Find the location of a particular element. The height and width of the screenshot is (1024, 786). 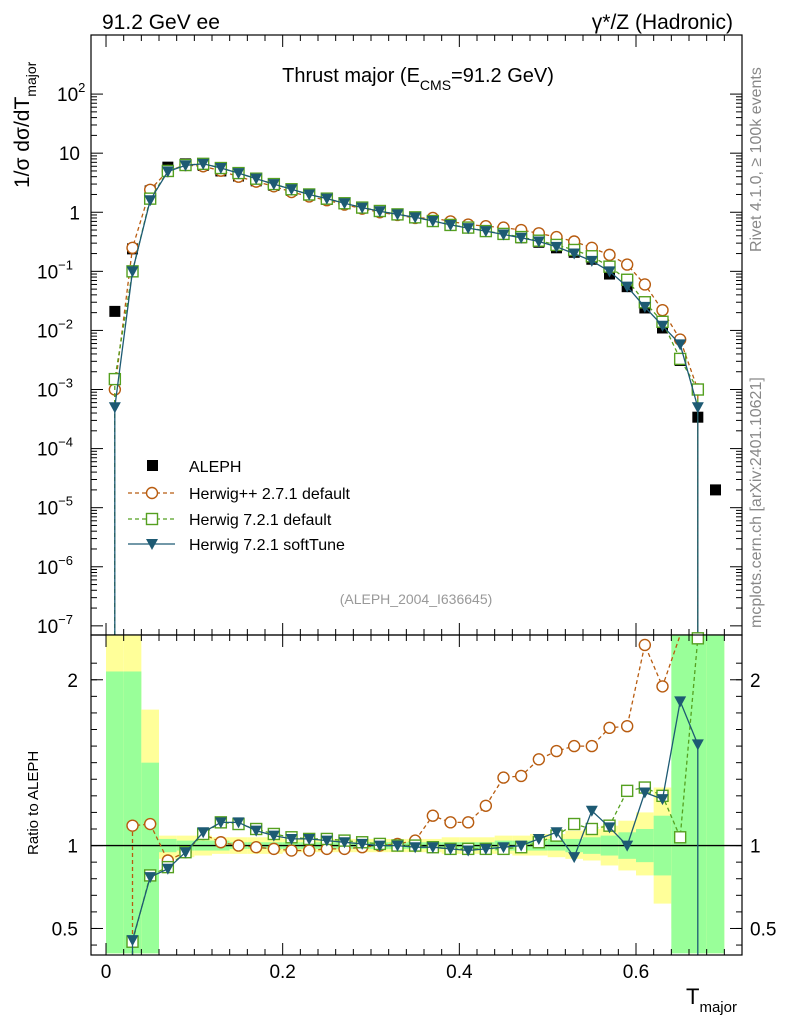

main-ytick-label: 10⁻⁷ is located at coordinates (55, 625).